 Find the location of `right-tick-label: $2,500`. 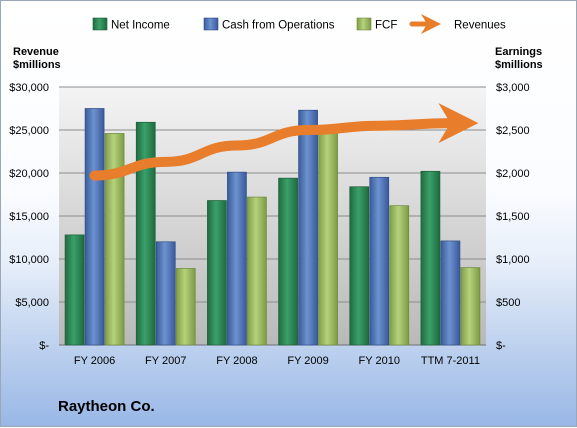

right-tick-label: $2,500 is located at coordinates (513, 131).